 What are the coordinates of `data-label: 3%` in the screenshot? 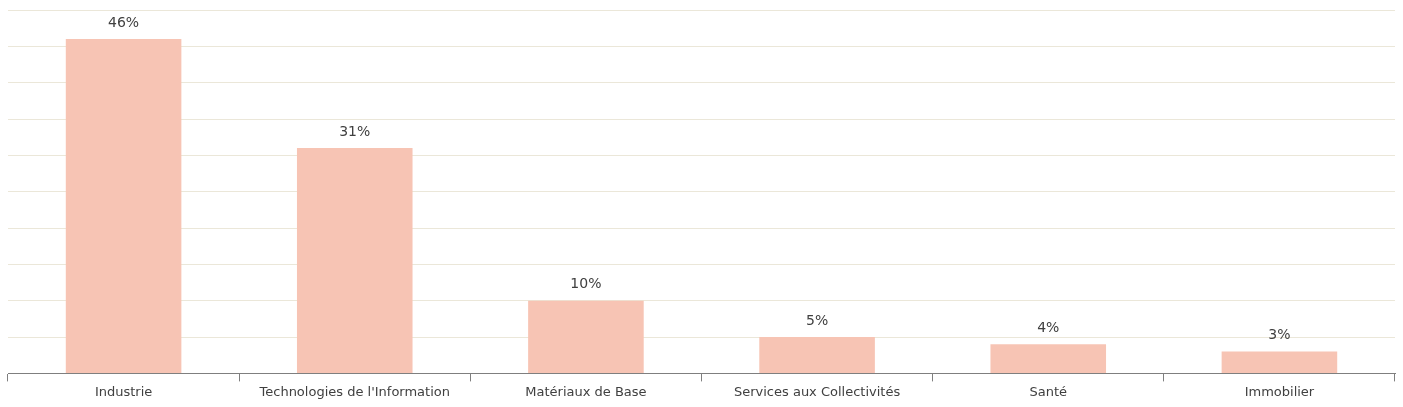 It's located at (1279, 334).